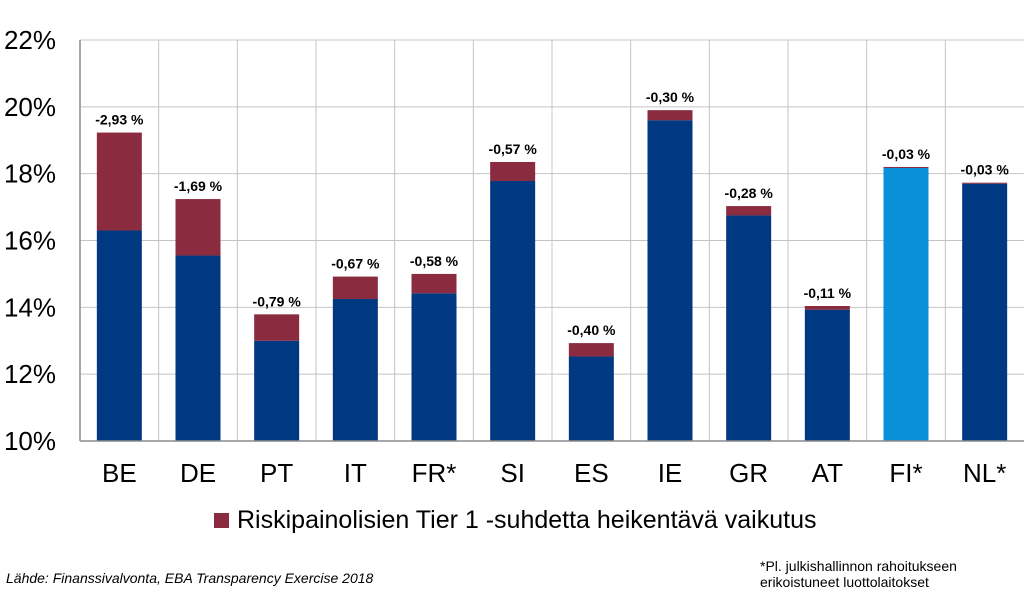  What do you see at coordinates (434, 473) in the screenshot?
I see `x-tick-label: FR*` at bounding box center [434, 473].